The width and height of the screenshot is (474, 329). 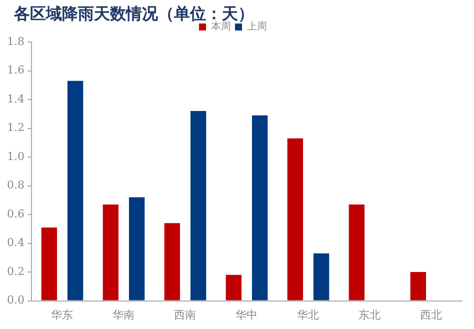 What do you see at coordinates (15, 300) in the screenshot?
I see `y-tick-label: 0.0` at bounding box center [15, 300].